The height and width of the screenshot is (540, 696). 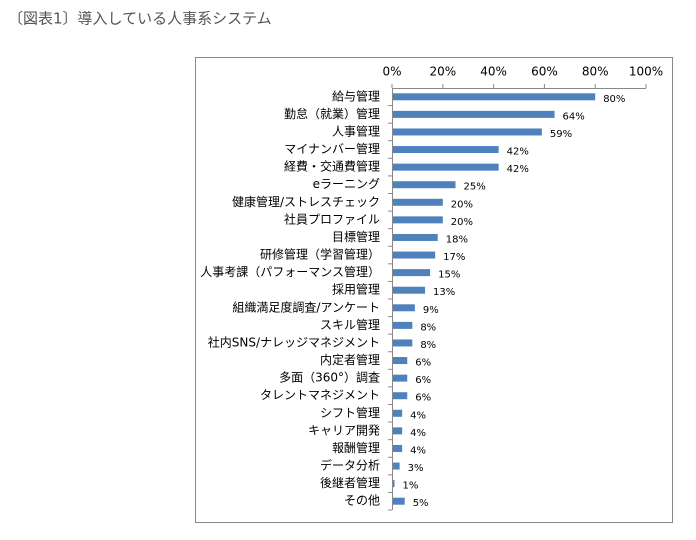 What do you see at coordinates (320, 254) in the screenshot?
I see `y-tick-label: 研修管理（学習管理）` at bounding box center [320, 254].